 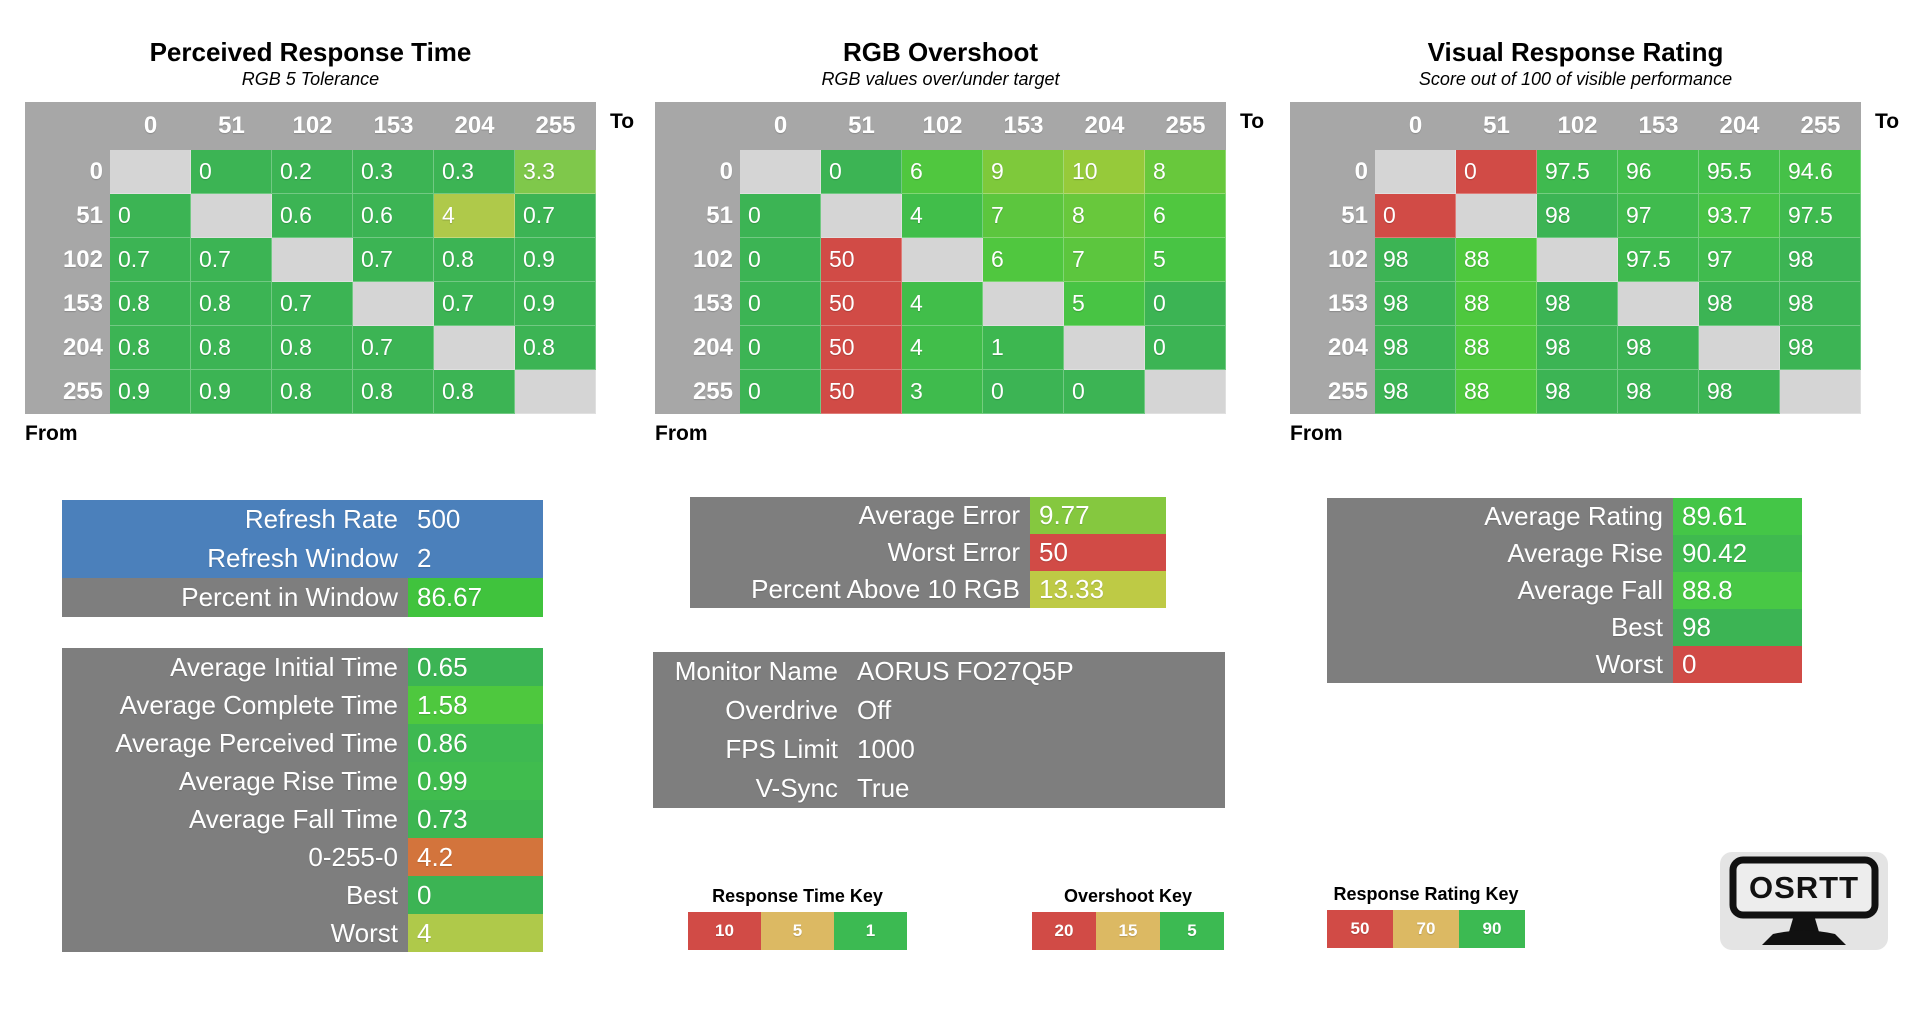 I want to click on value-cell: 0.9, so click(x=555, y=304).